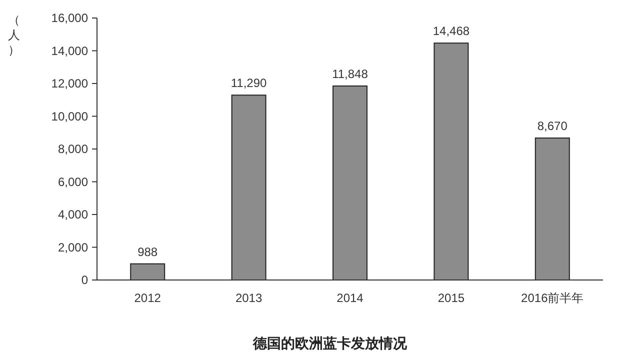  Describe the element at coordinates (451, 298) in the screenshot. I see `x-tick-label: 2015` at that location.